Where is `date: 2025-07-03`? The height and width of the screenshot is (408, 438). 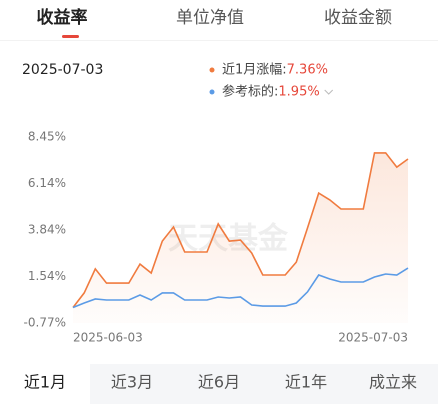 date: 2025-07-03 is located at coordinates (62, 70).